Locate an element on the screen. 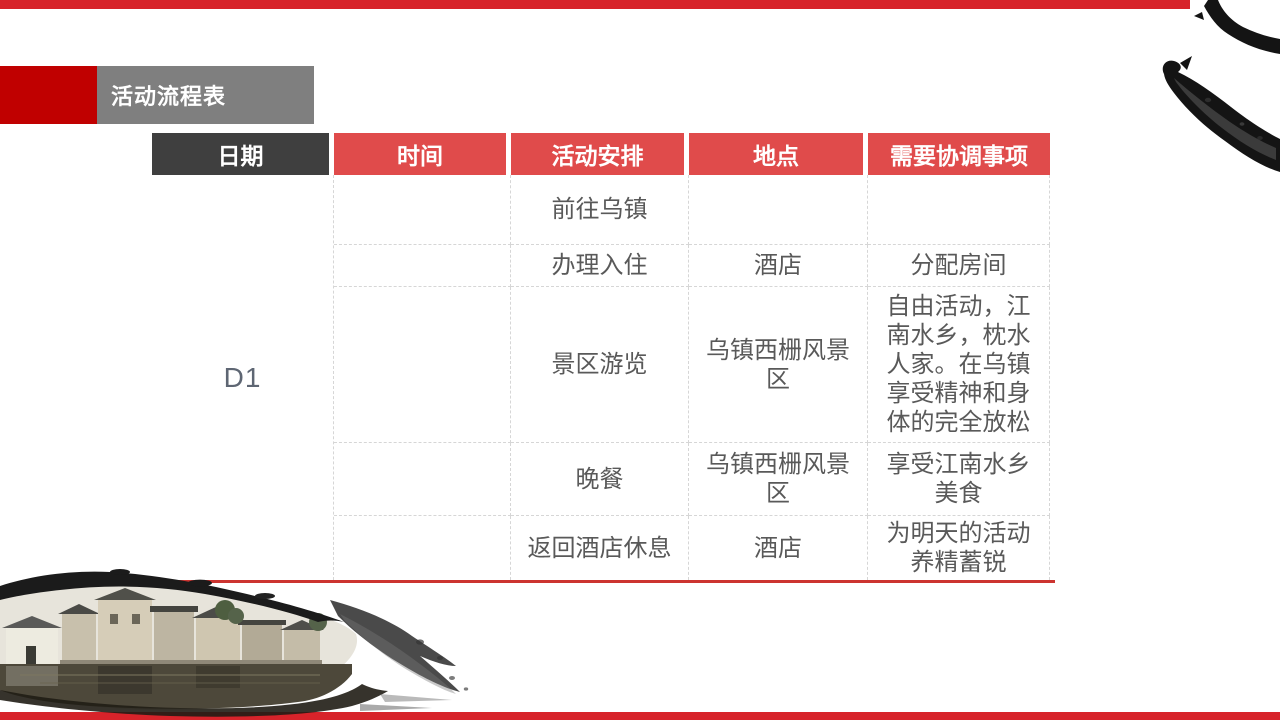 This screenshot has height=720, width=1280. header-location: 地点 is located at coordinates (778, 154).